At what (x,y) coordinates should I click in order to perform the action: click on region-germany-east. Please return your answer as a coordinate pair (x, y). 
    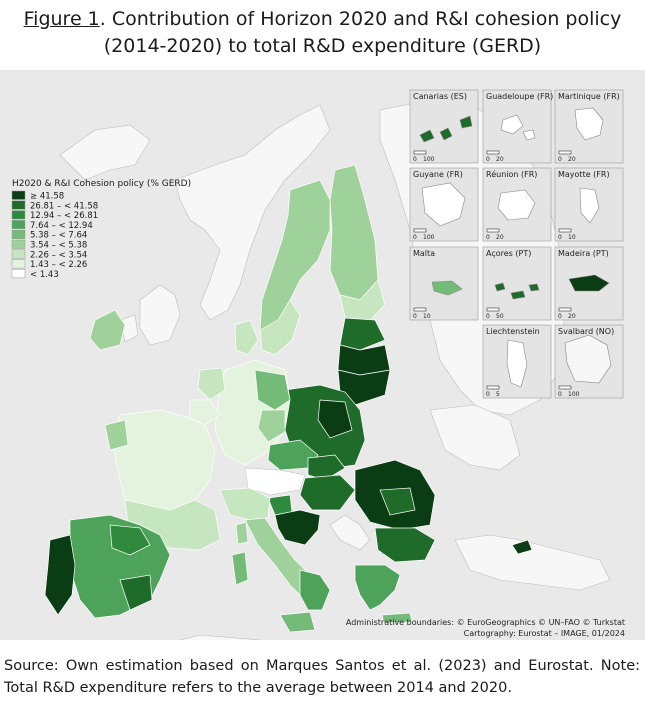
    Looking at the image, I should click on (272, 390).